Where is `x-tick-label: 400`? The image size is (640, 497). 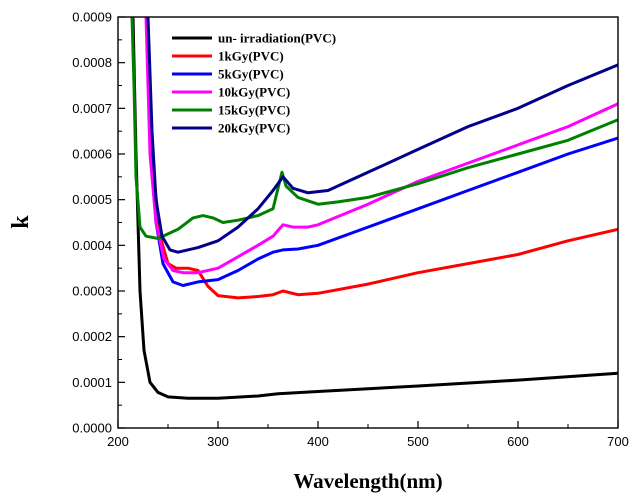 x-tick-label: 400 is located at coordinates (318, 441).